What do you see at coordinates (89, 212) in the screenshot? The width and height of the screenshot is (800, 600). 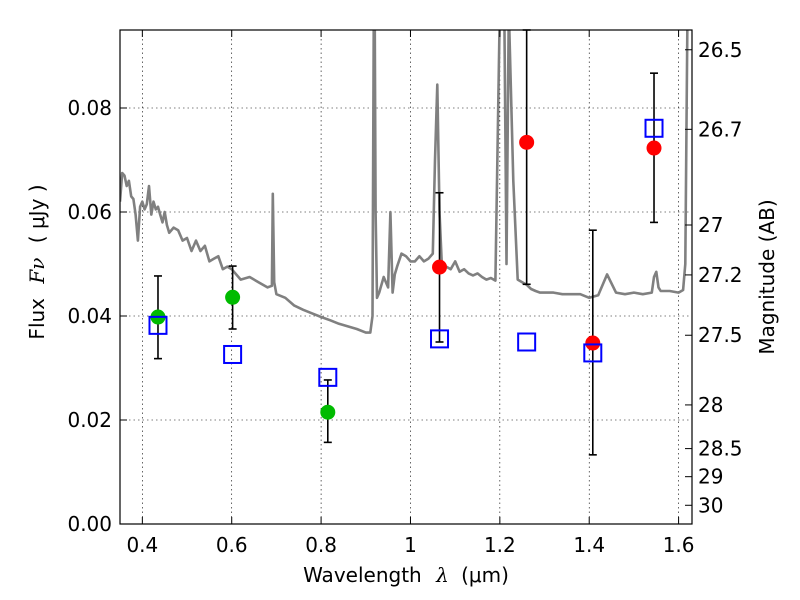 I see `y-tick-label: 0.06` at bounding box center [89, 212].